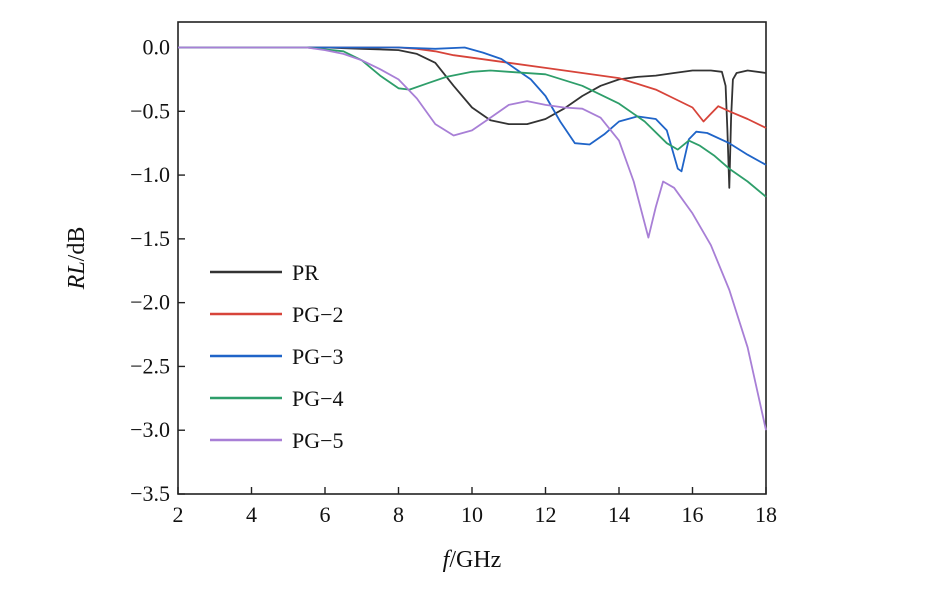 Image resolution: width=944 pixels, height=589 pixels. Describe the element at coordinates (150, 429) in the screenshot. I see `y-tick-label: −3.0` at that location.